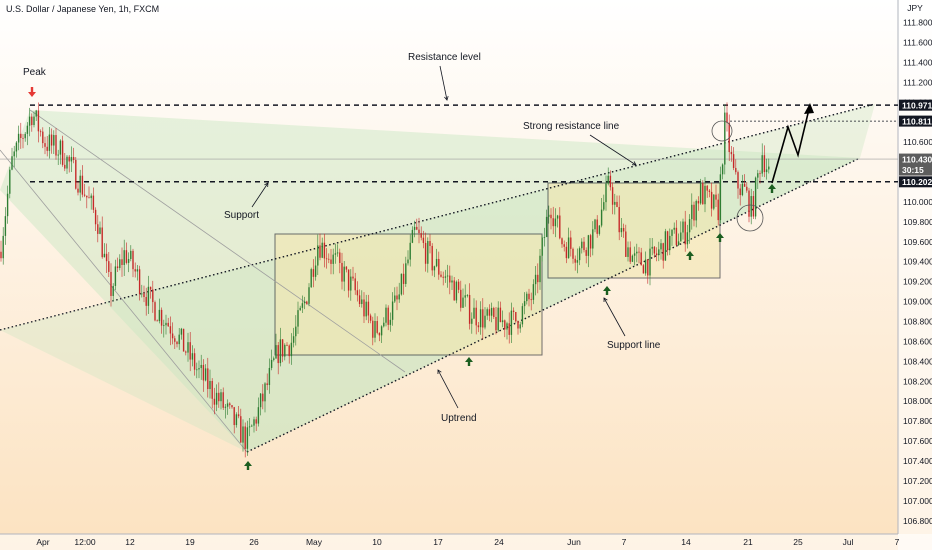 The image size is (932, 550). Describe the element at coordinates (469, 364) in the screenshot. I see `up-arrow-may-stem` at that location.